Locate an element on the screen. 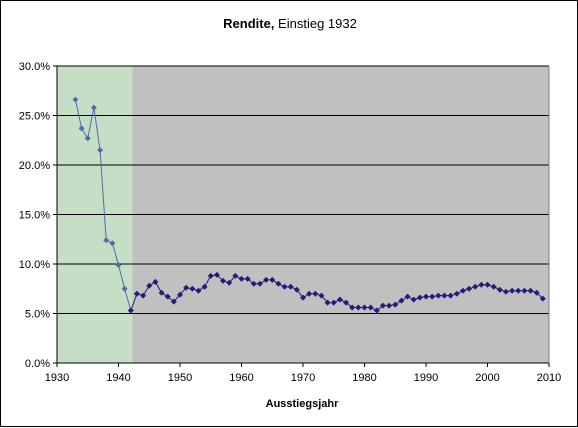 The image size is (578, 428). y-tick-label: 5.0% is located at coordinates (37, 315).